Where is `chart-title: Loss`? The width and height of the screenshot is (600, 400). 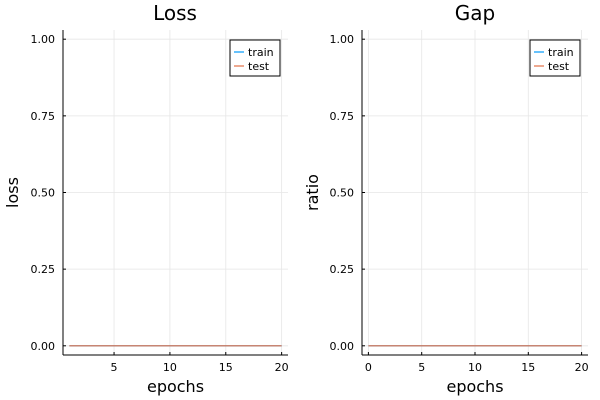
chart-title: Loss is located at coordinates (175, 13).